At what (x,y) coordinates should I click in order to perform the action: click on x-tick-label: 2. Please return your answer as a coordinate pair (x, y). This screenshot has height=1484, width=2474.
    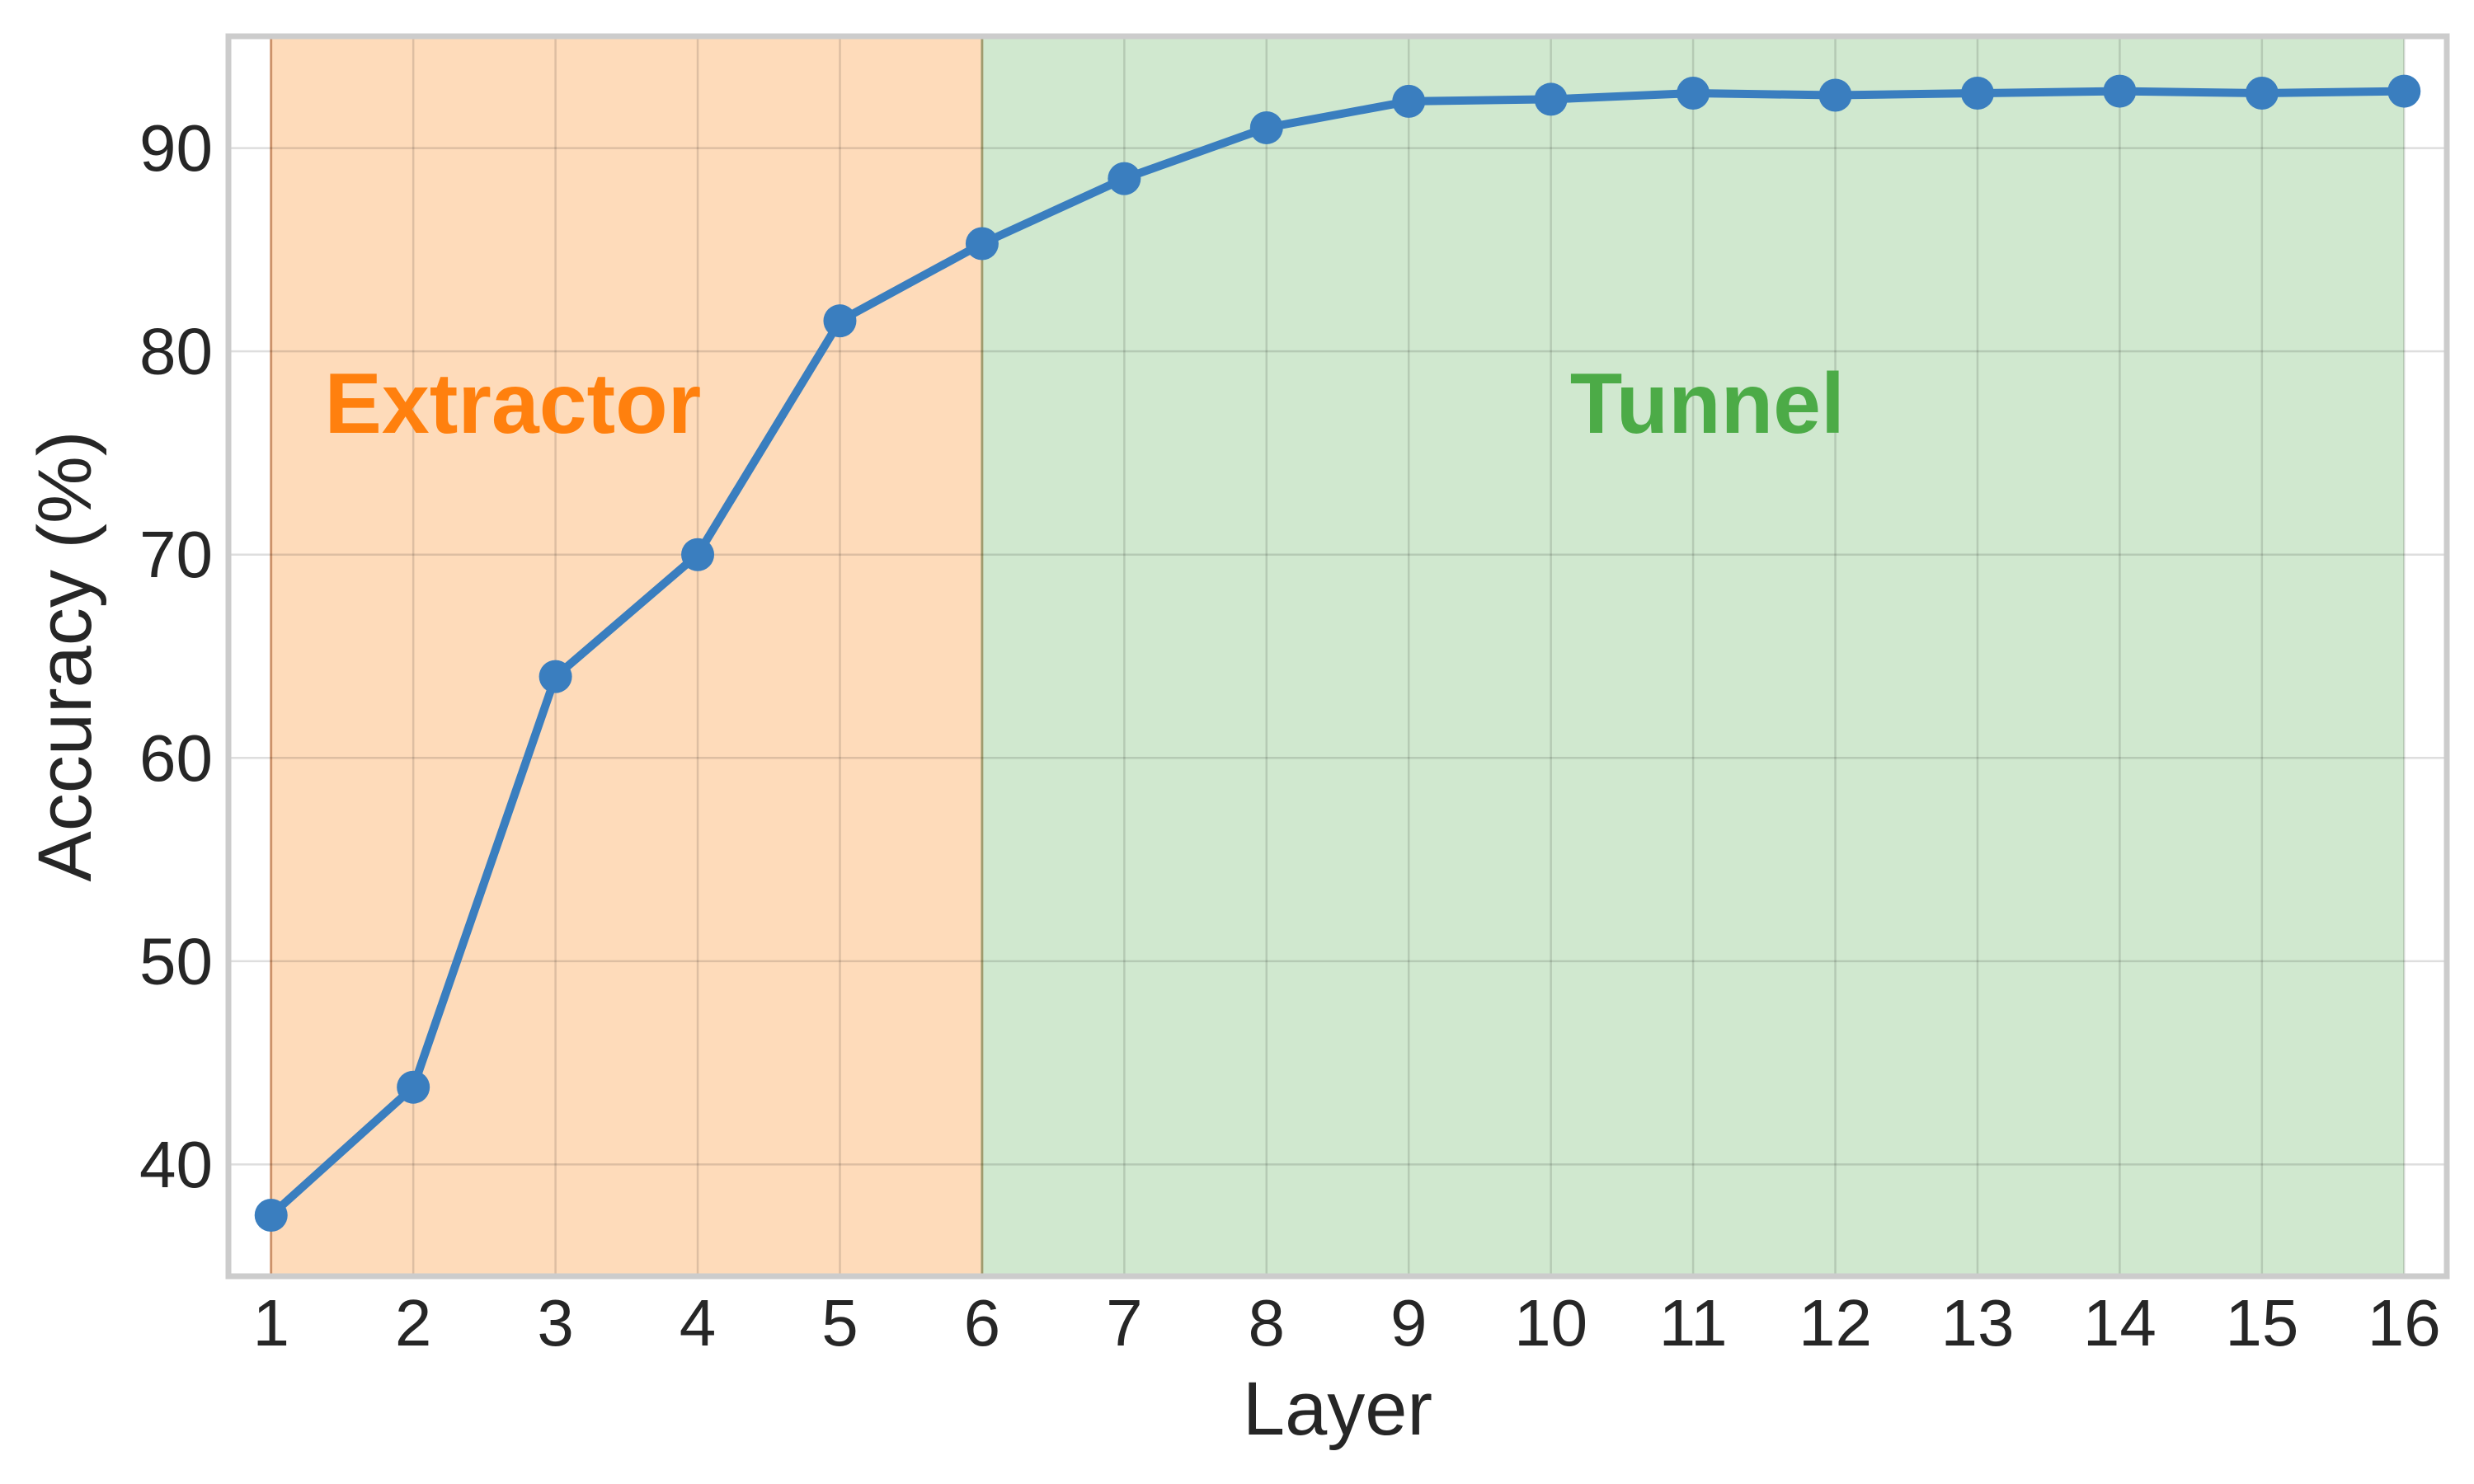
    Looking at the image, I should click on (413, 1323).